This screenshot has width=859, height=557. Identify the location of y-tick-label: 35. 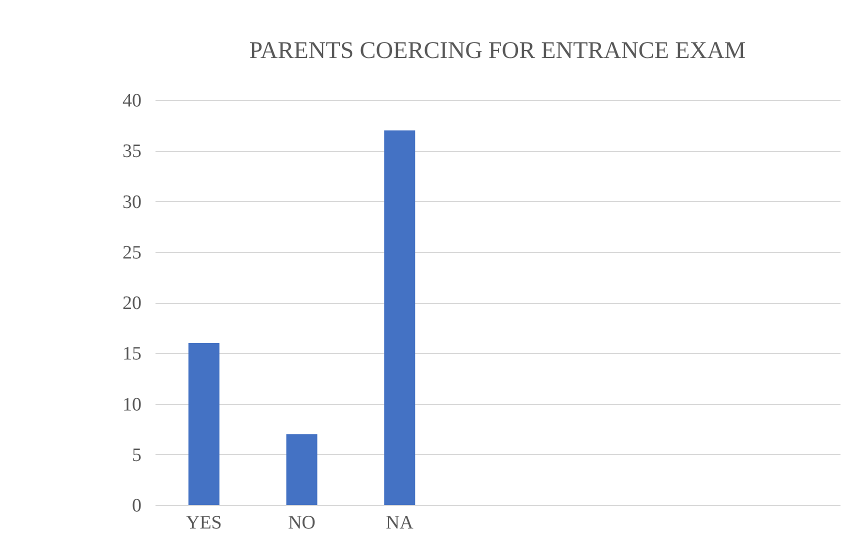
(132, 151).